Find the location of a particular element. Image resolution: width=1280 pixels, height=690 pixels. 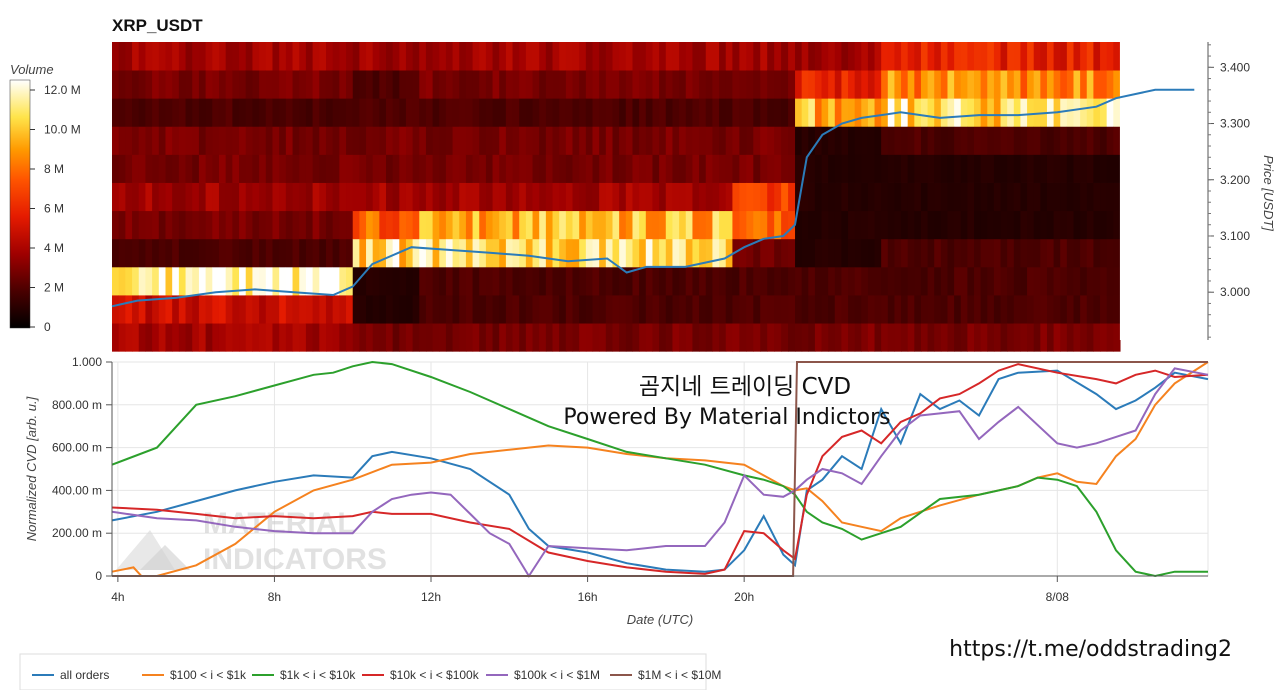

price-tick-label: 3.300 is located at coordinates (1235, 124).